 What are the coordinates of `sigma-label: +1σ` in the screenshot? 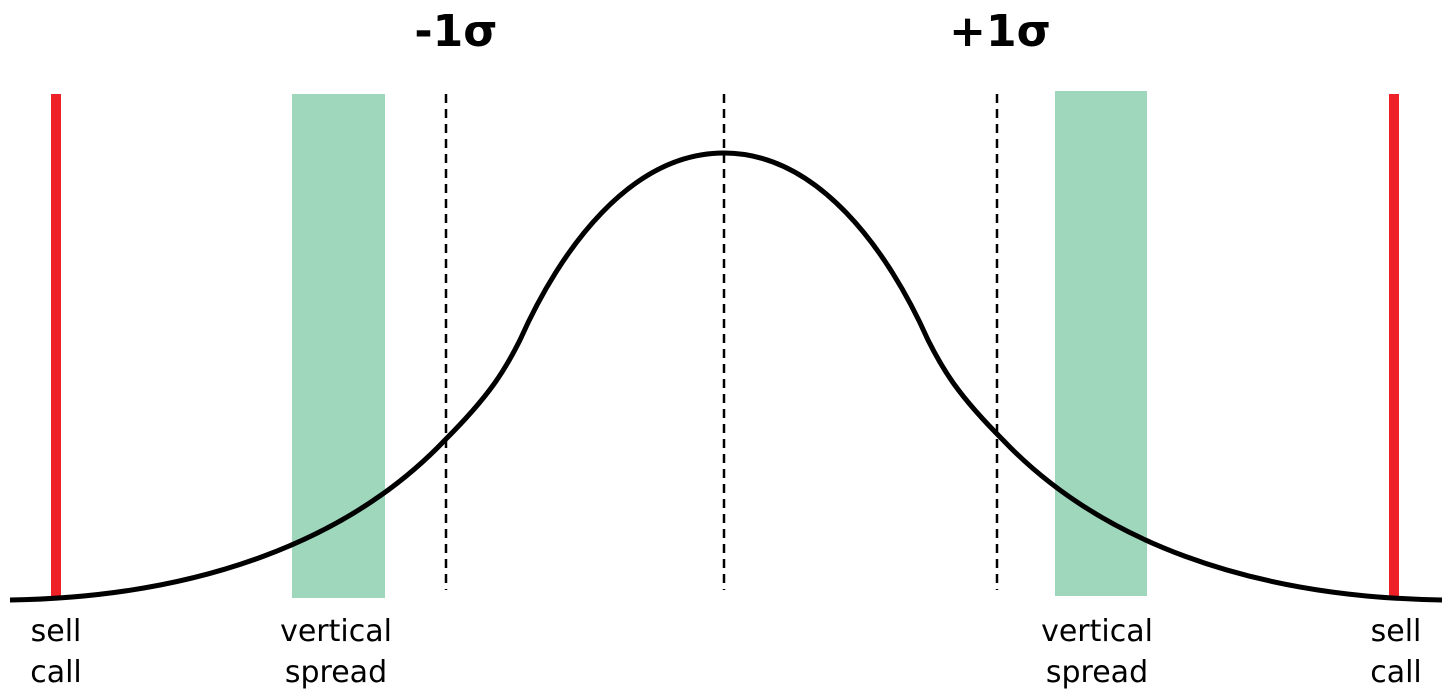 It's located at (1000, 31).